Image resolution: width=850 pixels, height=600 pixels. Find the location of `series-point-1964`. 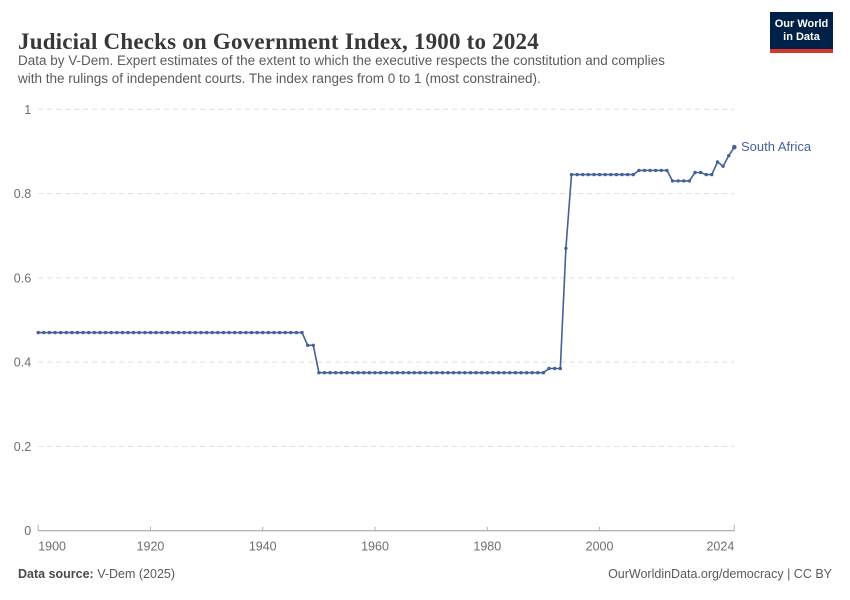

series-point-1964 is located at coordinates (397, 373).